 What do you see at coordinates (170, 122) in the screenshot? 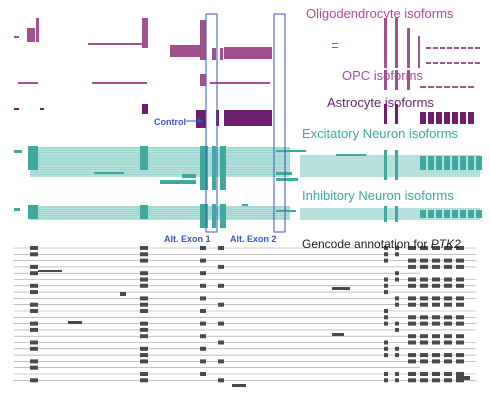
I see `control-label: Control` at bounding box center [170, 122].